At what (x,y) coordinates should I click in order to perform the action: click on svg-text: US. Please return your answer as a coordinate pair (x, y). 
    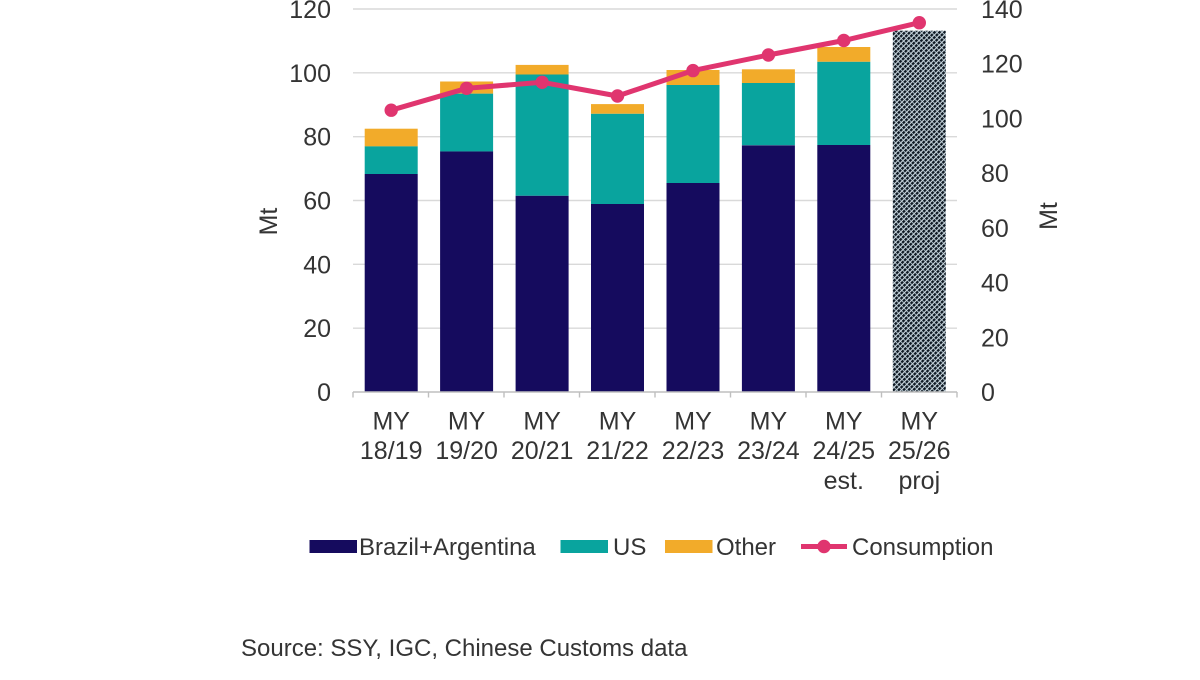
    Looking at the image, I should click on (629, 547).